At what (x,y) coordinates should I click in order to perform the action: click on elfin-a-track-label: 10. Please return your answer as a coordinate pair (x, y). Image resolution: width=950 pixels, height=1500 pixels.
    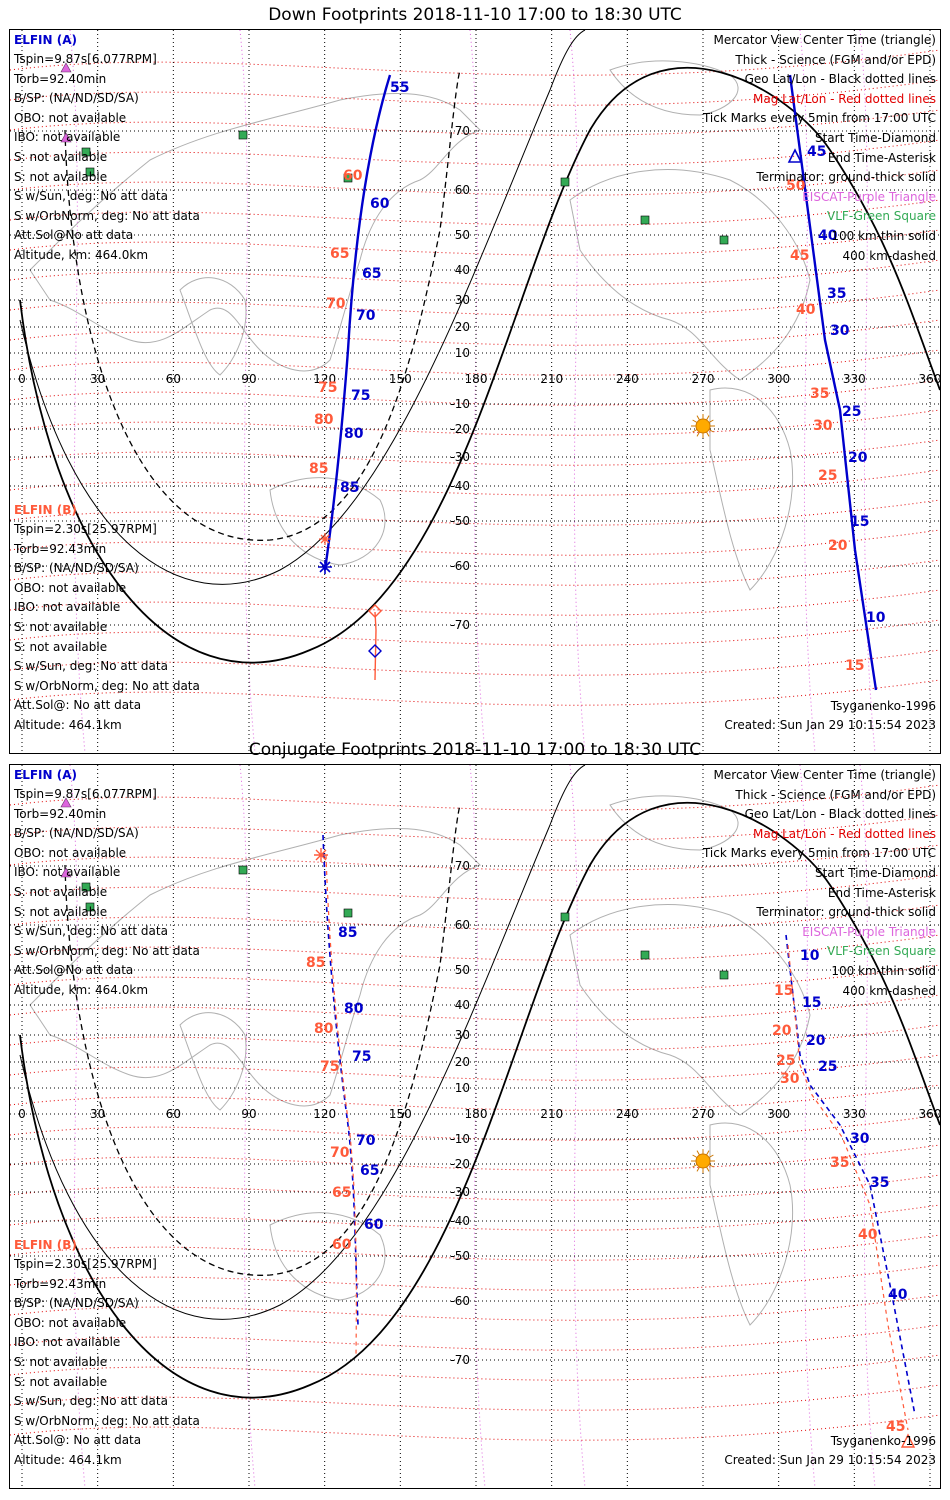
    Looking at the image, I should click on (876, 618).